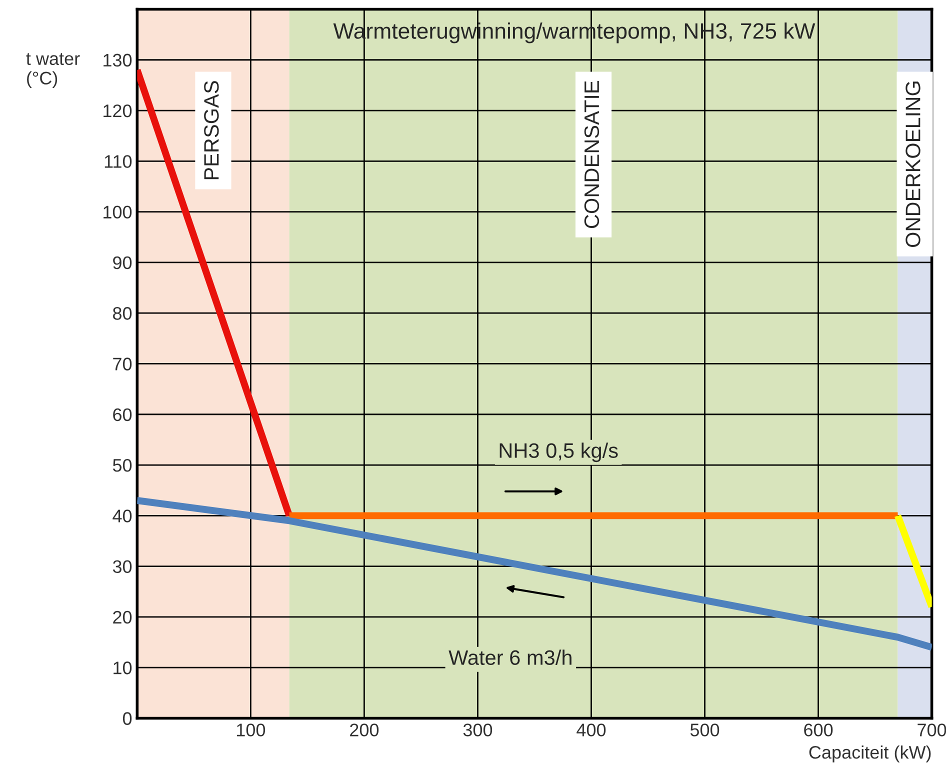 The width and height of the screenshot is (946, 769). Describe the element at coordinates (118, 161) in the screenshot. I see `y-tick-label: 110` at that location.